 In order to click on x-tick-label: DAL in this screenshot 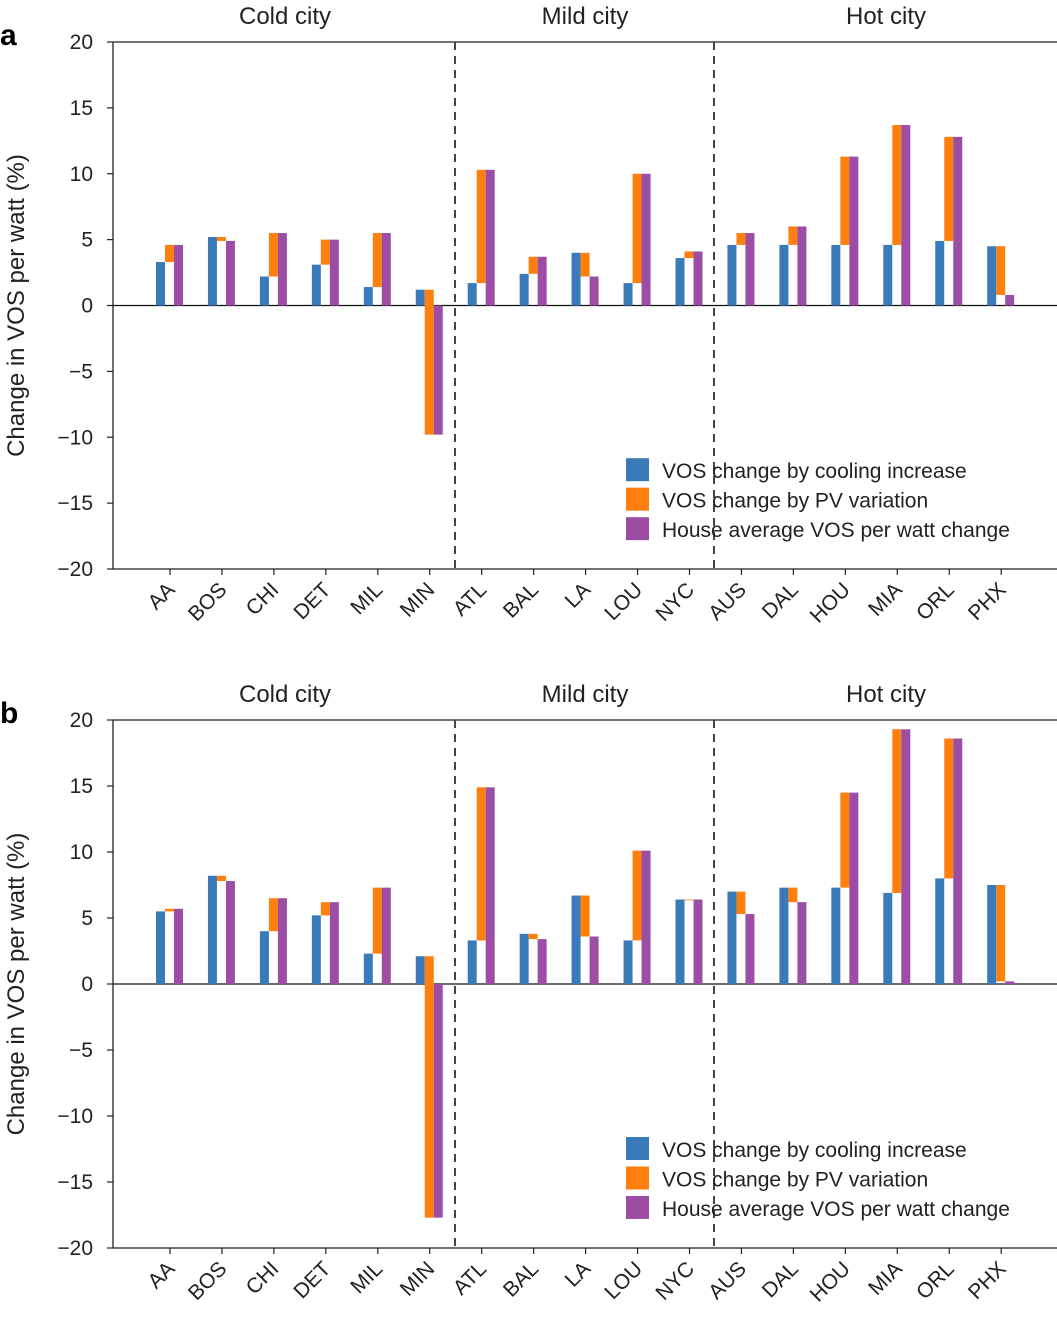, I will do `click(780, 600)`.